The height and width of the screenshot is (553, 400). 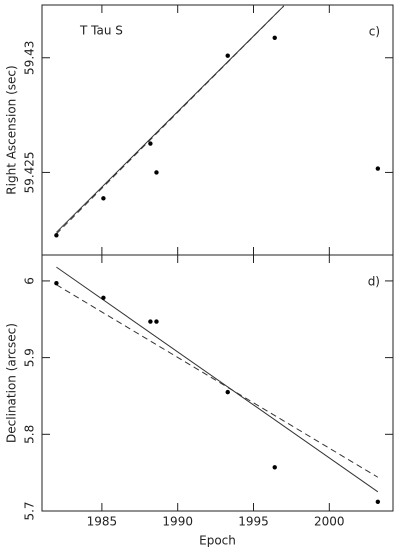 What do you see at coordinates (12, 383) in the screenshot?
I see `y-axis-label: Declination (arcsec)` at bounding box center [12, 383].